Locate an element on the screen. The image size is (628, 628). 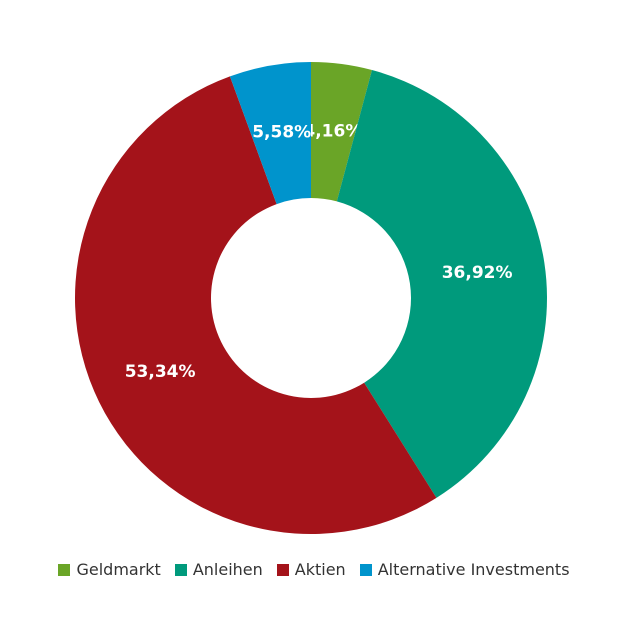
legend-item: Aktien is located at coordinates (311, 569).